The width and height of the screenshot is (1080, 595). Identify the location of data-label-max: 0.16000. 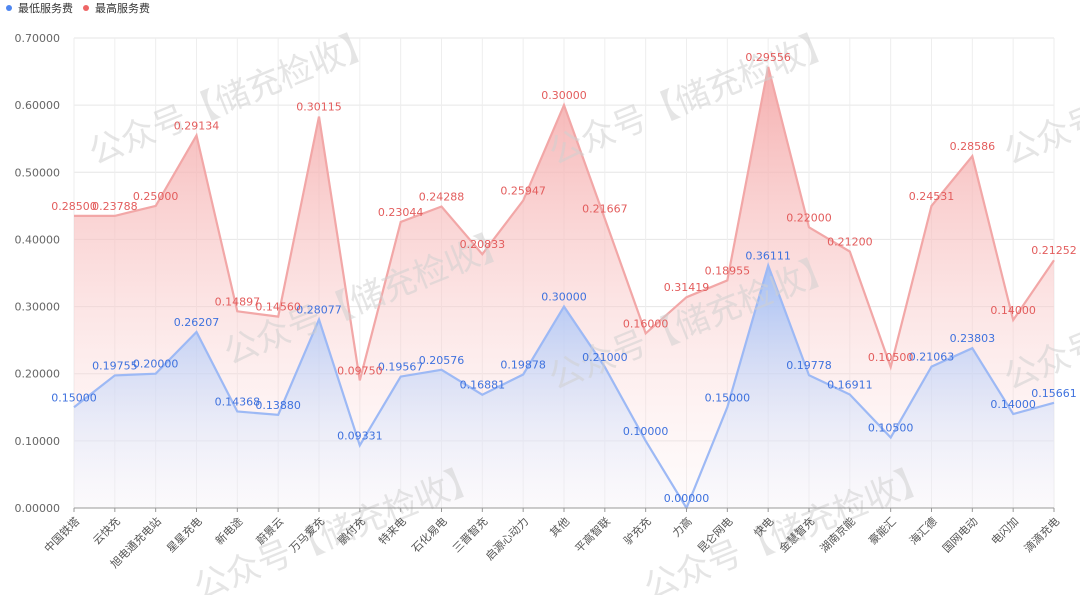
(646, 323).